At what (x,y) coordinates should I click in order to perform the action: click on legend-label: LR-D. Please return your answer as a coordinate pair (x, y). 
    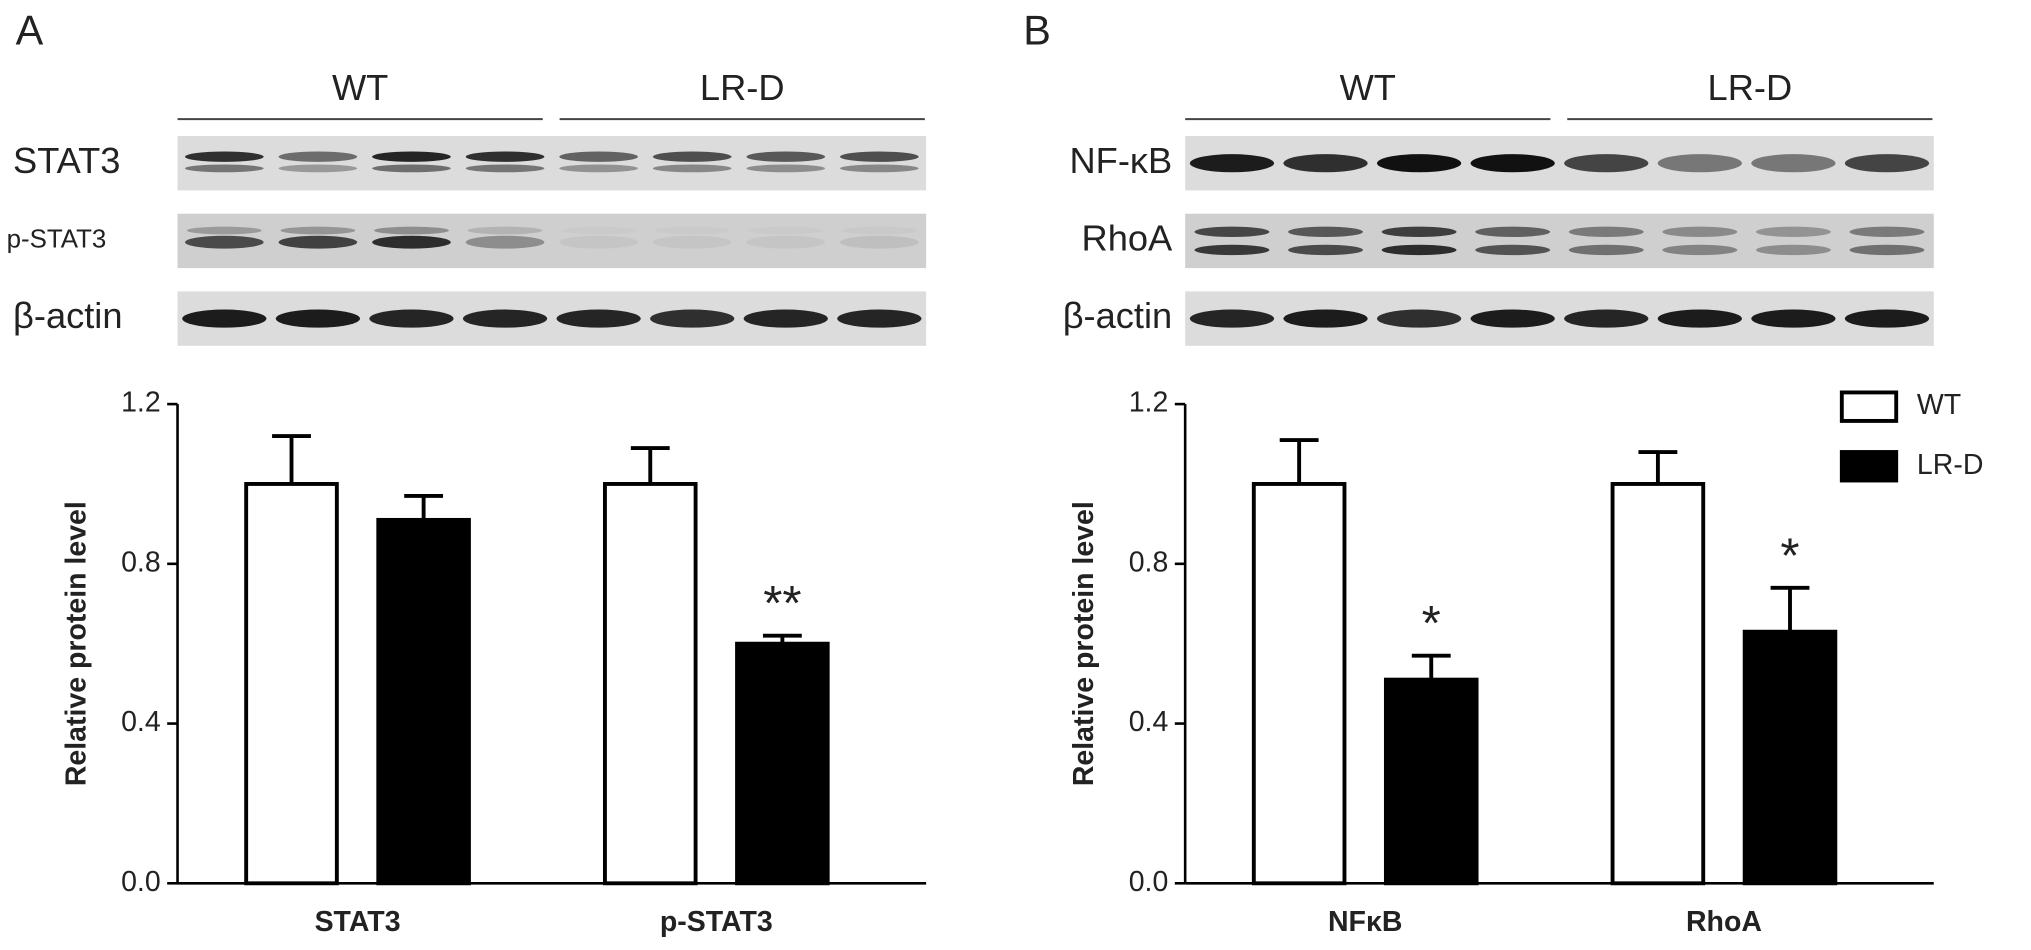
    Looking at the image, I should click on (1950, 465).